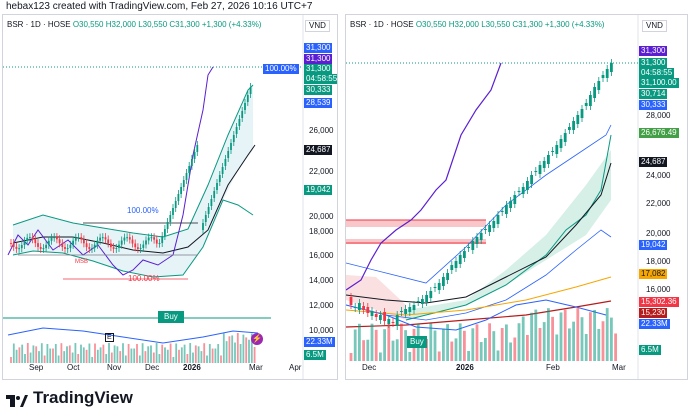  I want to click on left-fib-label-b: 100.00%, so click(144, 278).